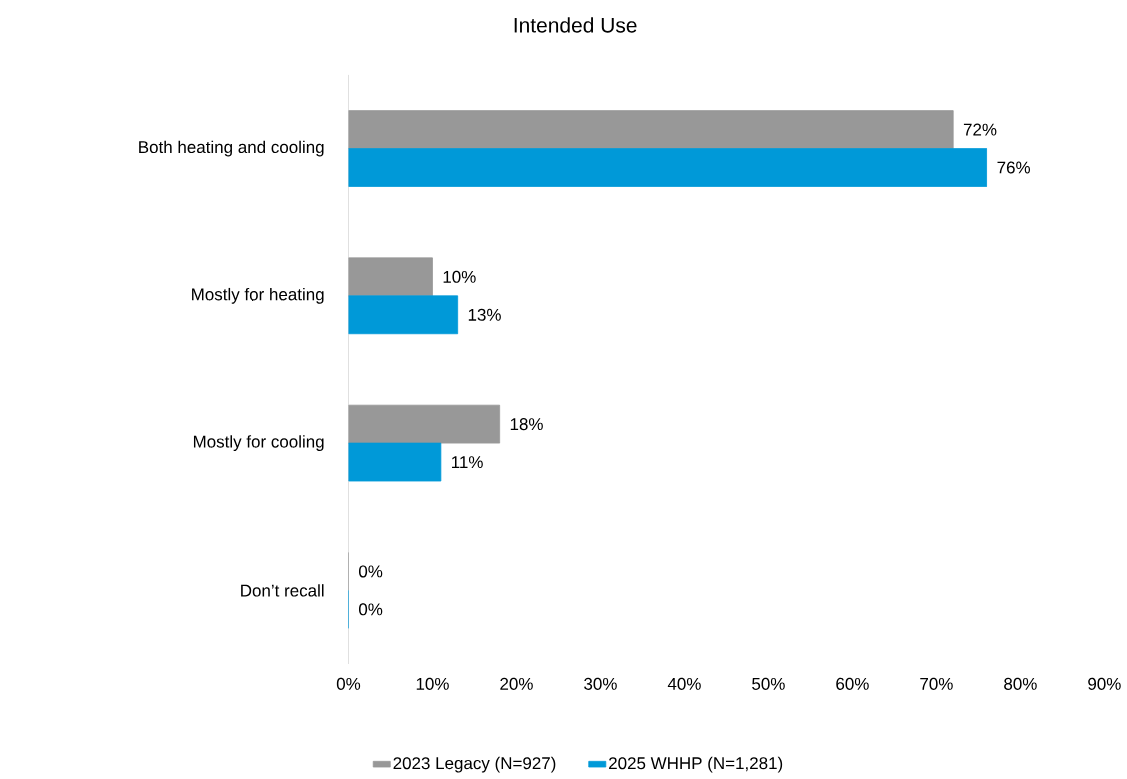 The width and height of the screenshot is (1127, 779). What do you see at coordinates (348, 683) in the screenshot?
I see `x-tick-label: 0%` at bounding box center [348, 683].